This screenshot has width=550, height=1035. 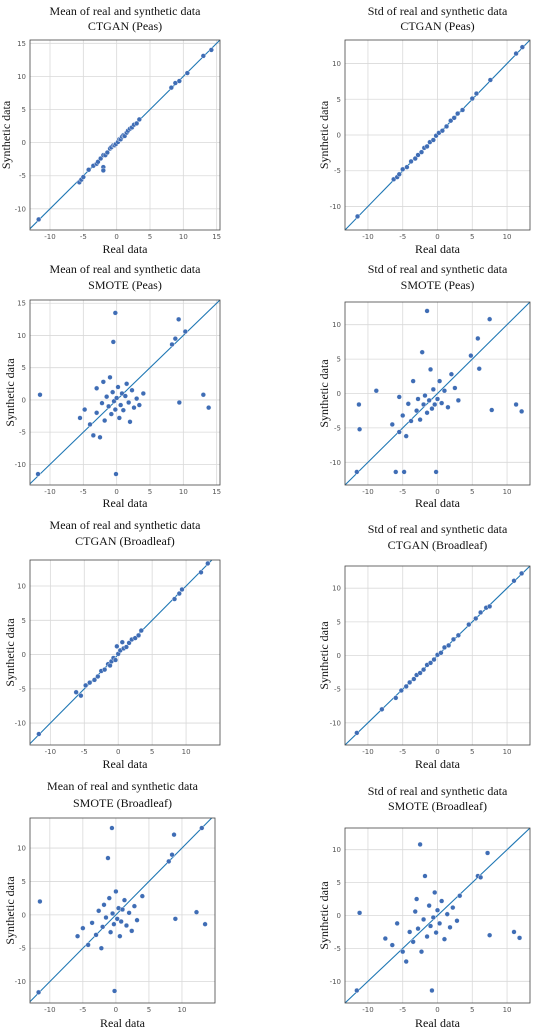 I want to click on y-tick-label: 5, so click(x=339, y=100).